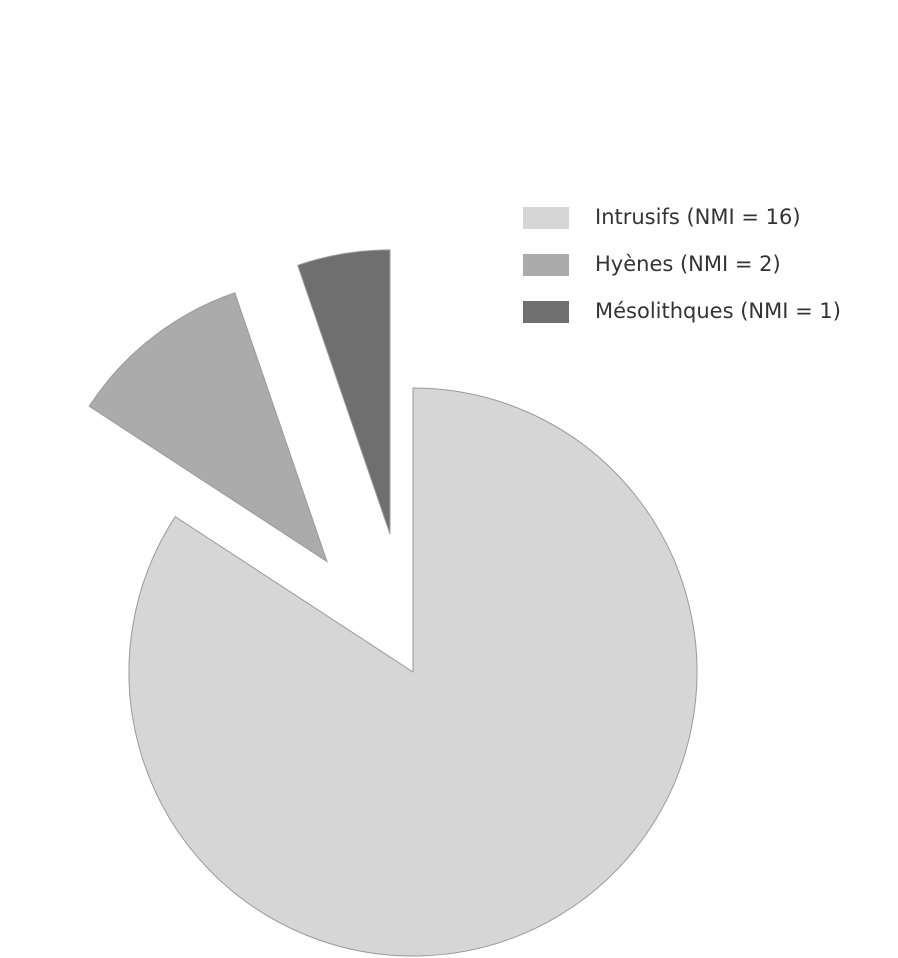  I want to click on legend-label: Hyènes (NMI = 2), so click(688, 264).